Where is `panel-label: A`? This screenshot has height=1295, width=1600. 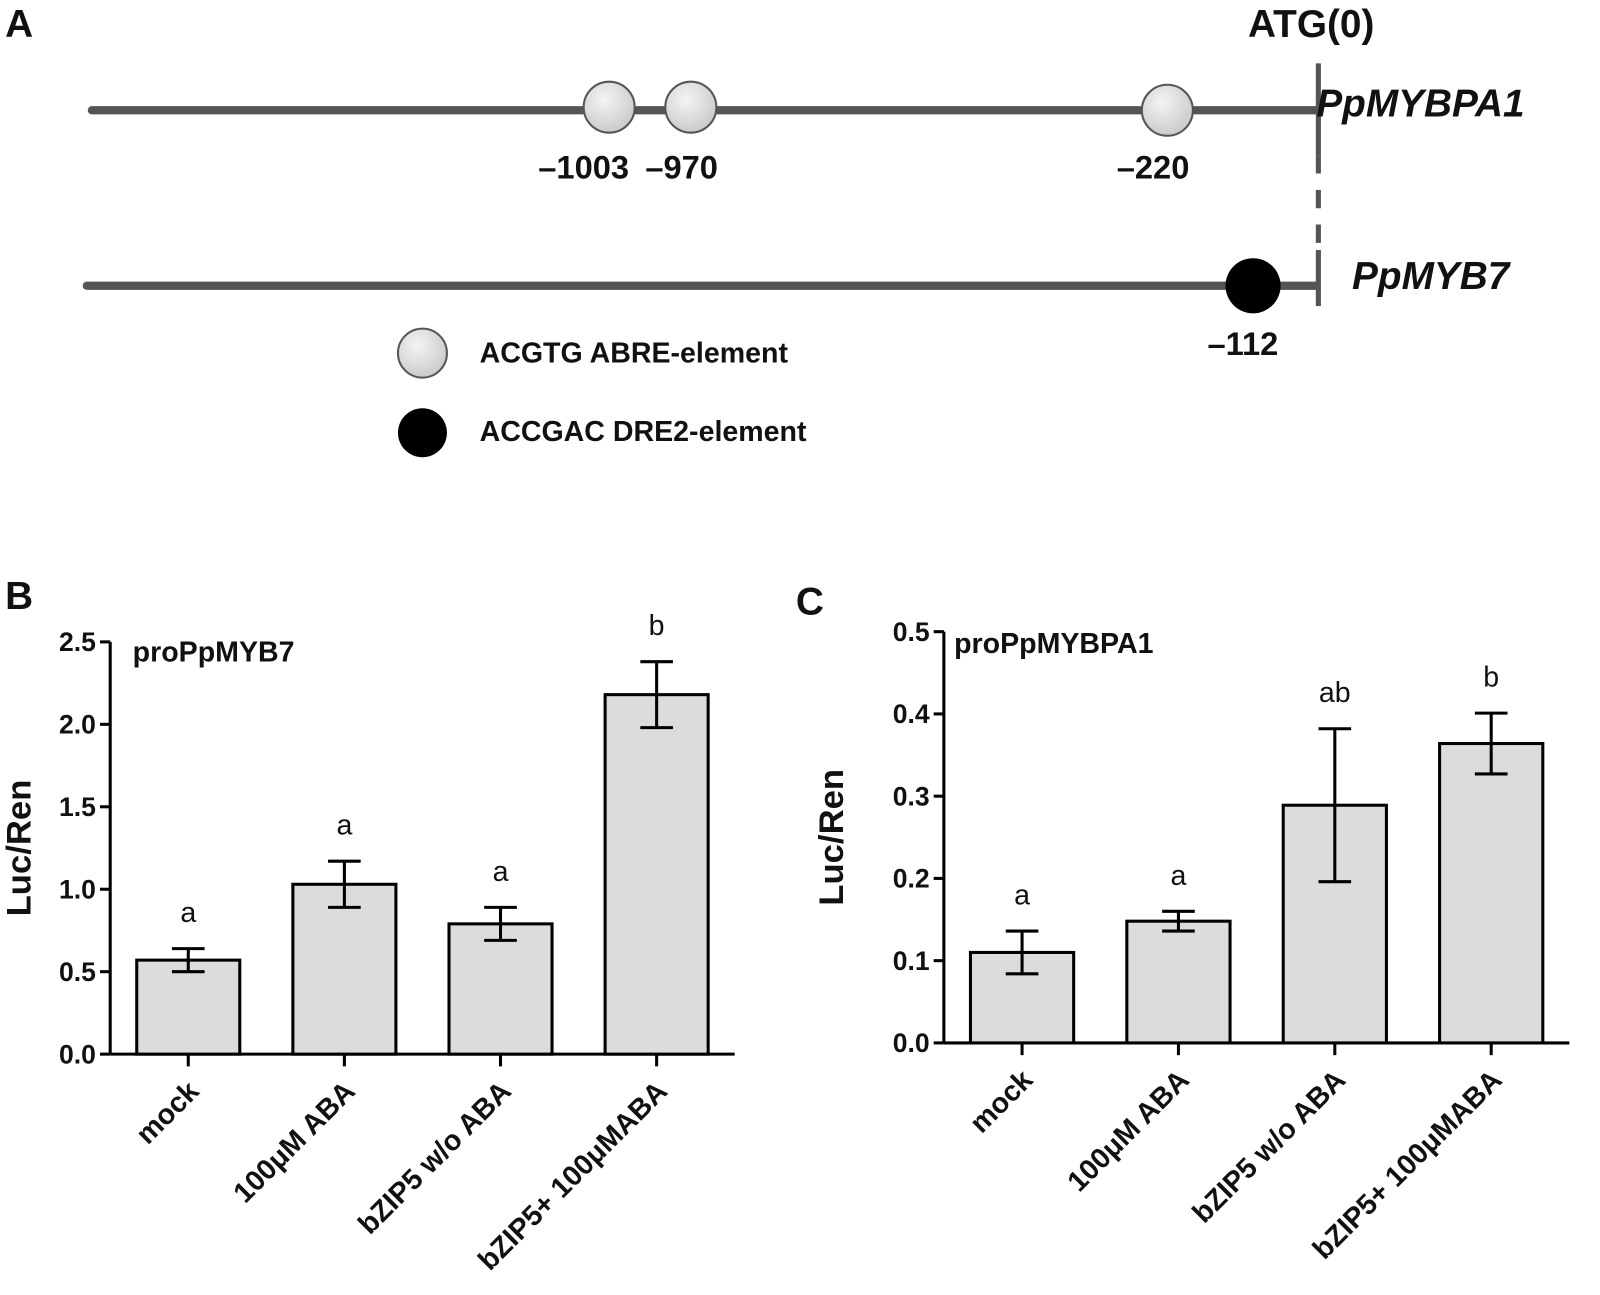 panel-label: A is located at coordinates (19, 24).